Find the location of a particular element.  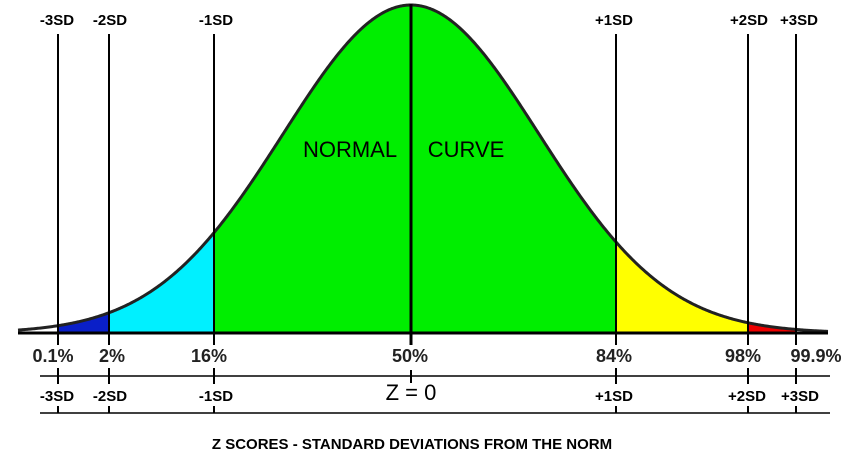

percent-label: 99.9% is located at coordinates (815, 356).